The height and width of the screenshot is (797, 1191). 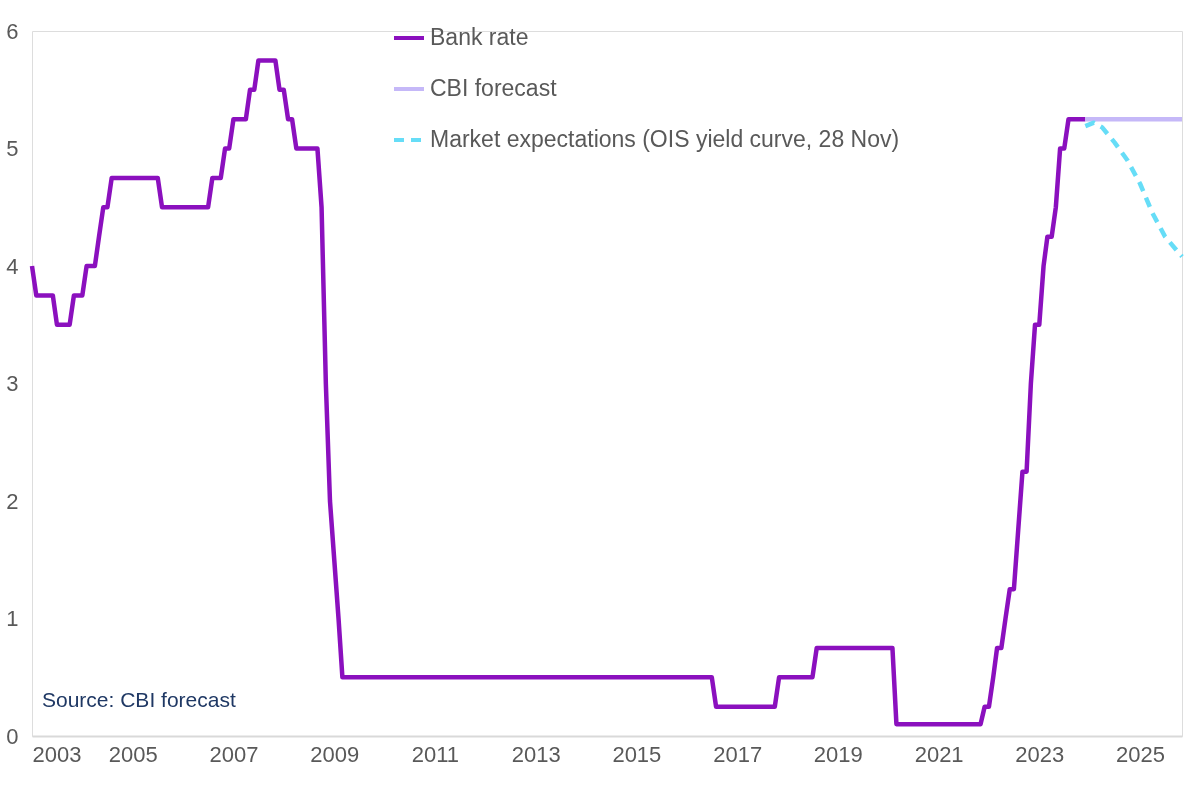 What do you see at coordinates (12, 148) in the screenshot?
I see `y-tick-label: 5` at bounding box center [12, 148].